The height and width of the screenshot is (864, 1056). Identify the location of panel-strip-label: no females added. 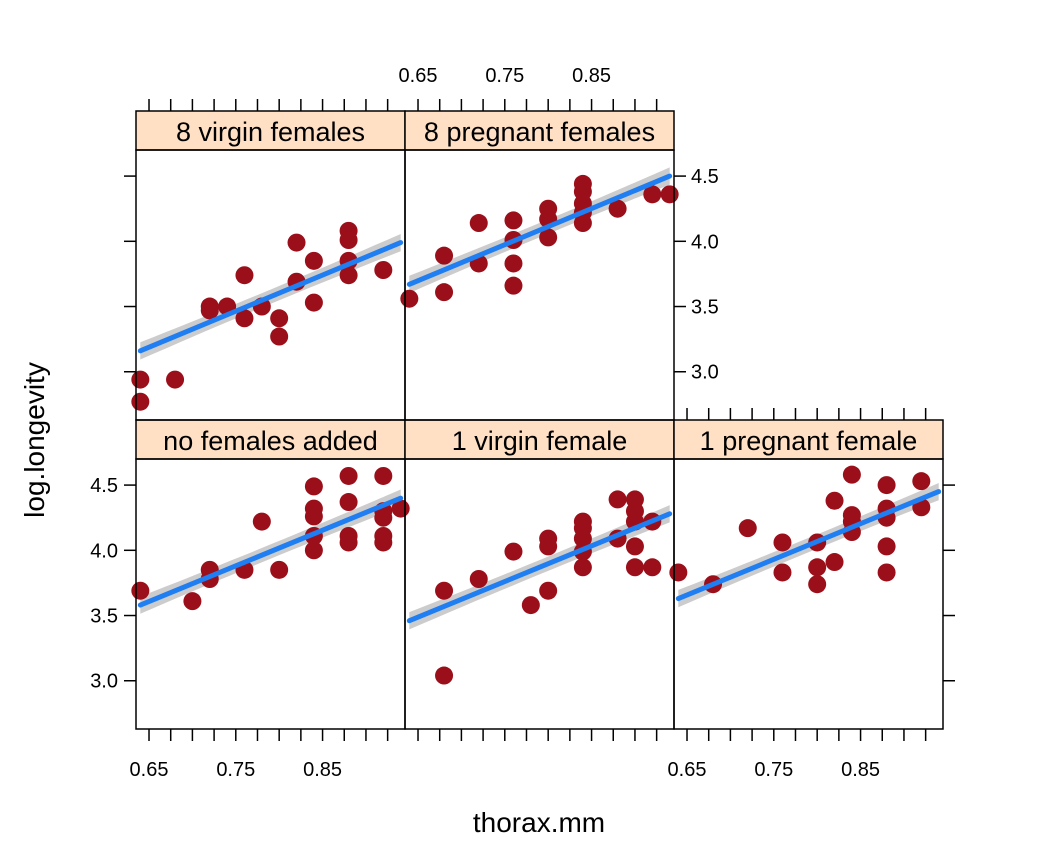
(270, 441).